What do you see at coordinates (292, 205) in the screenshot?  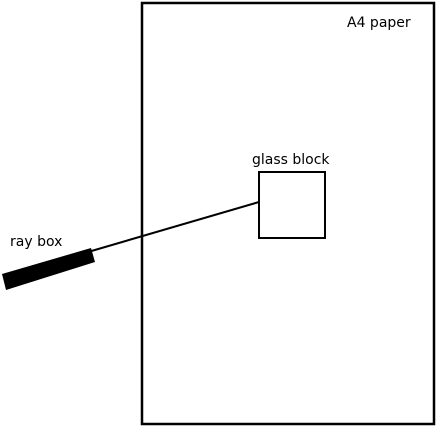 I see `glass-block` at bounding box center [292, 205].